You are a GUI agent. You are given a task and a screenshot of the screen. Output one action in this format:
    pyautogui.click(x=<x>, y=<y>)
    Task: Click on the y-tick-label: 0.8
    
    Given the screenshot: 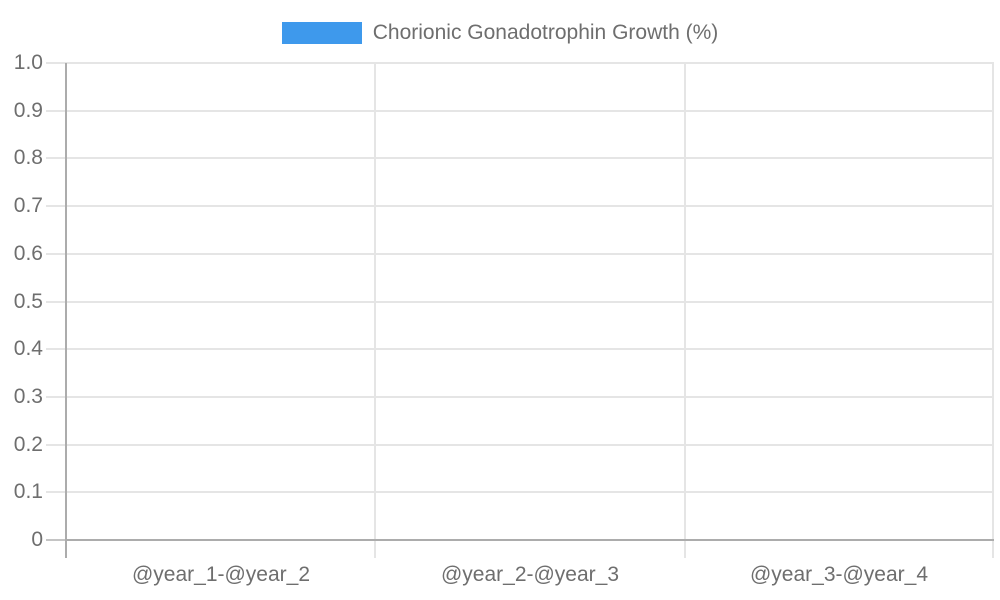 What is the action you would take?
    pyautogui.click(x=28, y=157)
    